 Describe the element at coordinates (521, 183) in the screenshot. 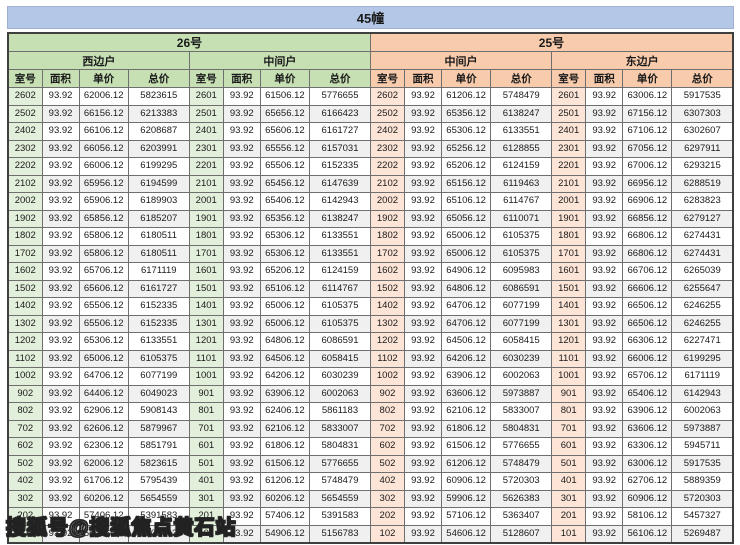

I see `price-data-cell: 6119463` at that location.